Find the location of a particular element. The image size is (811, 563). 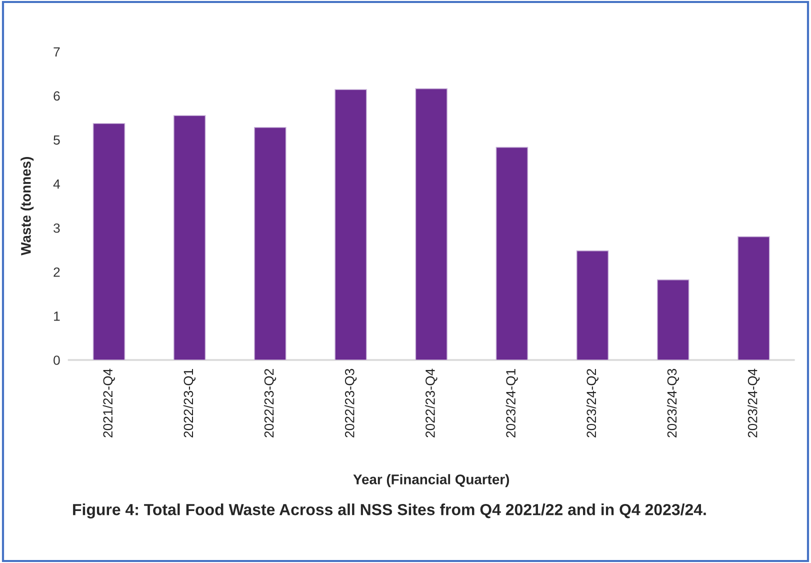

y-tick-label: 1 is located at coordinates (57, 316).